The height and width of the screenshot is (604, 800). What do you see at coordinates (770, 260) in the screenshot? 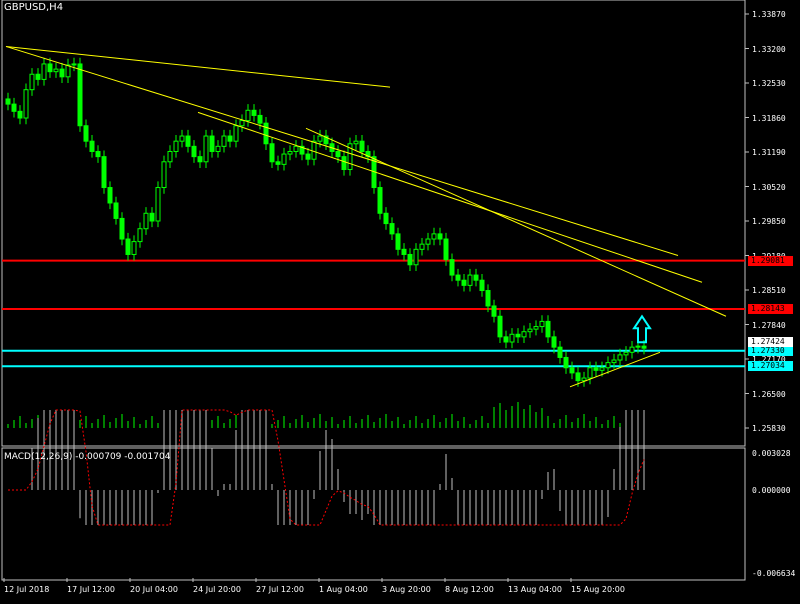
I see `level-price-tag: 1.29081` at bounding box center [770, 260].